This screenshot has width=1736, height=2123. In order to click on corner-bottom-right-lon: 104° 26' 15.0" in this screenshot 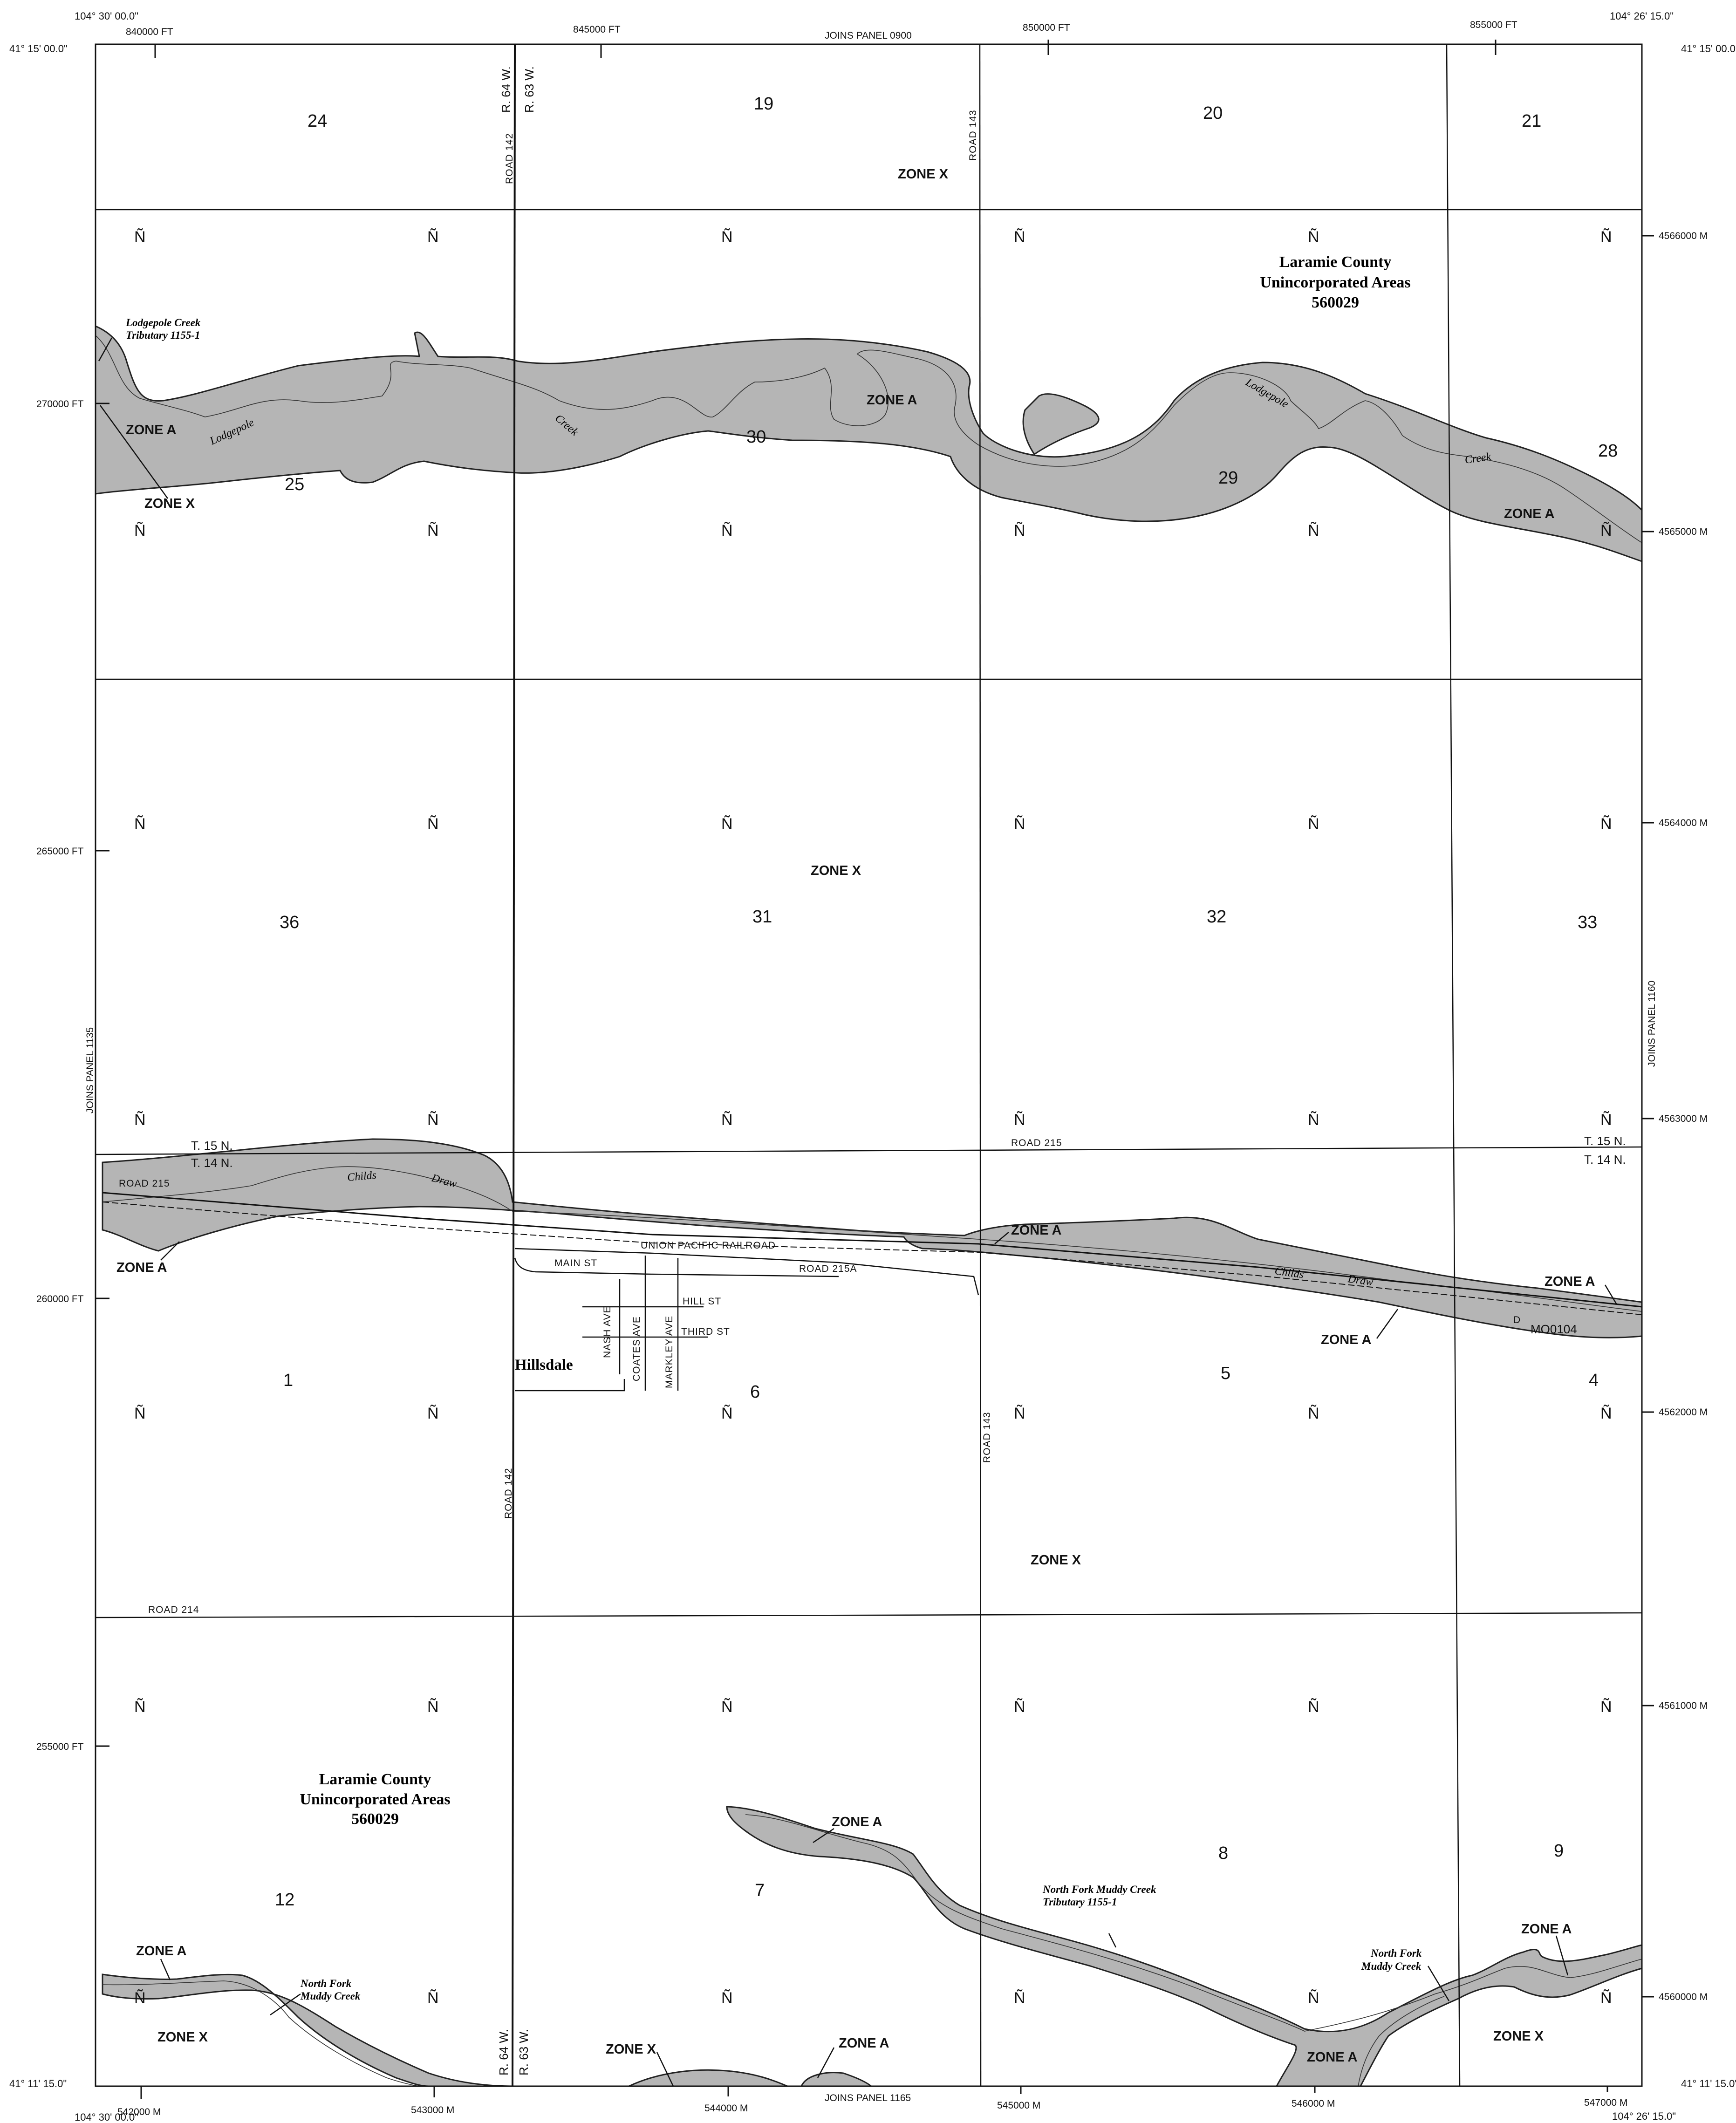, I will do `click(1644, 2116)`.